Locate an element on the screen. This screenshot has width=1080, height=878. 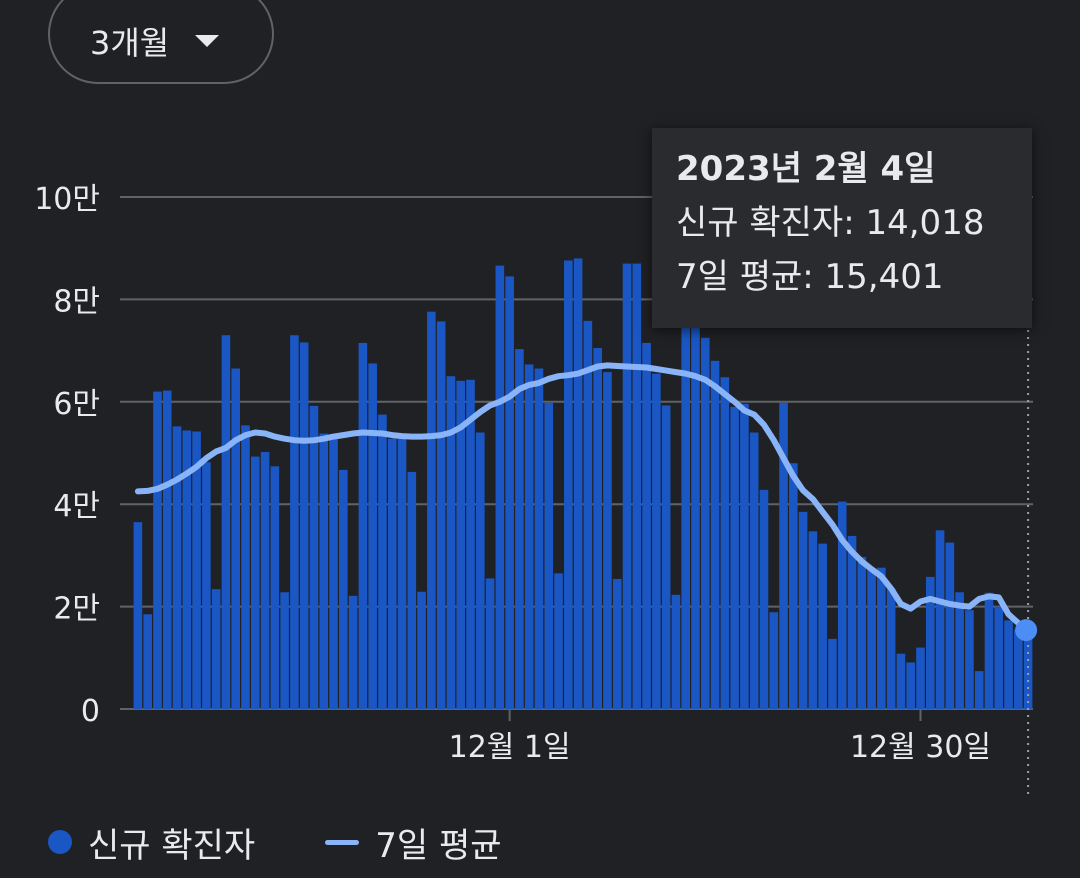
y-tick-label: 6만 is located at coordinates (76, 404).